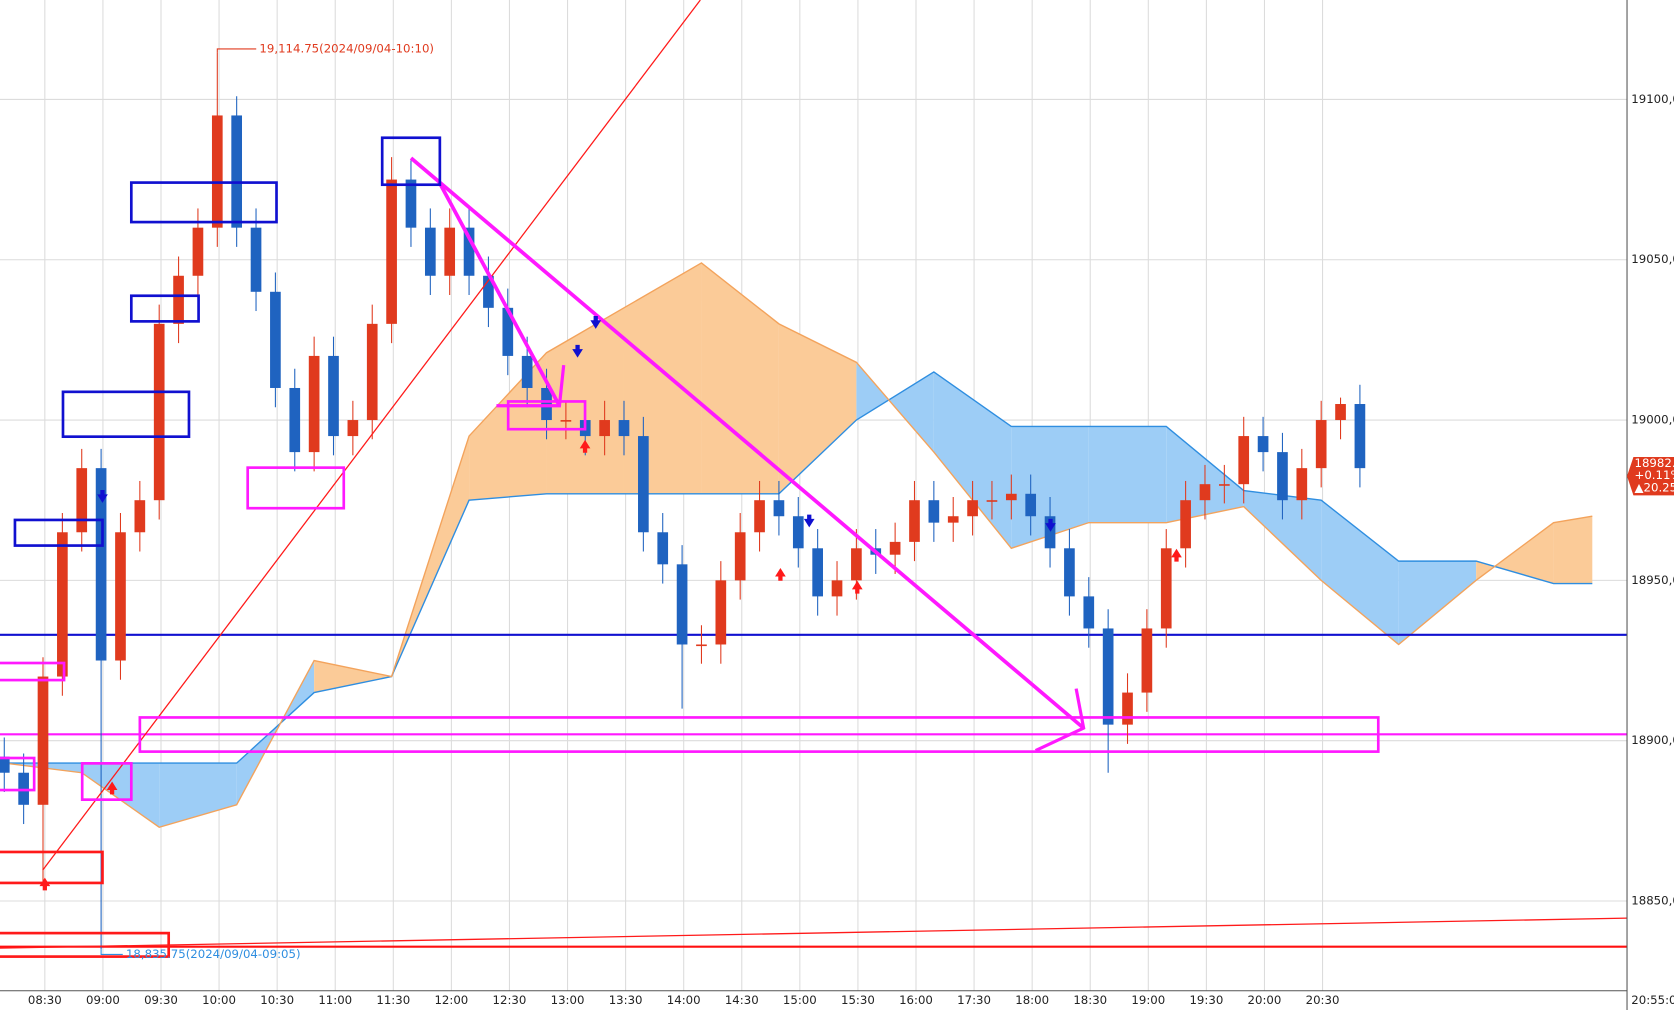  Describe the element at coordinates (626, 1000) in the screenshot. I see `x-tick-label: 13:30` at that location.